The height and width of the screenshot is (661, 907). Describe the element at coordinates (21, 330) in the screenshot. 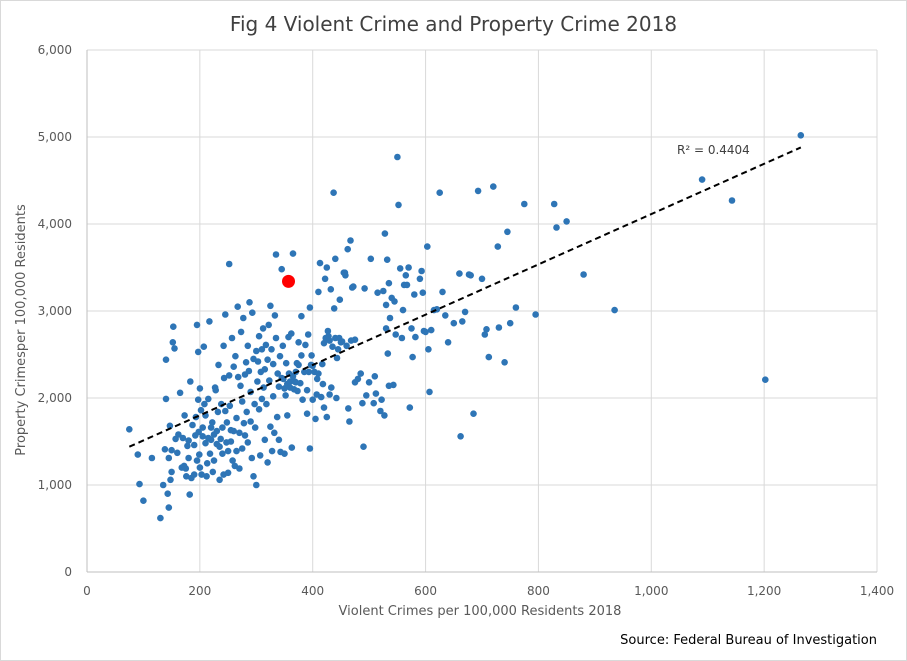

I see `y-axis-label: Property Crimesper 100,000 Residents` at that location.